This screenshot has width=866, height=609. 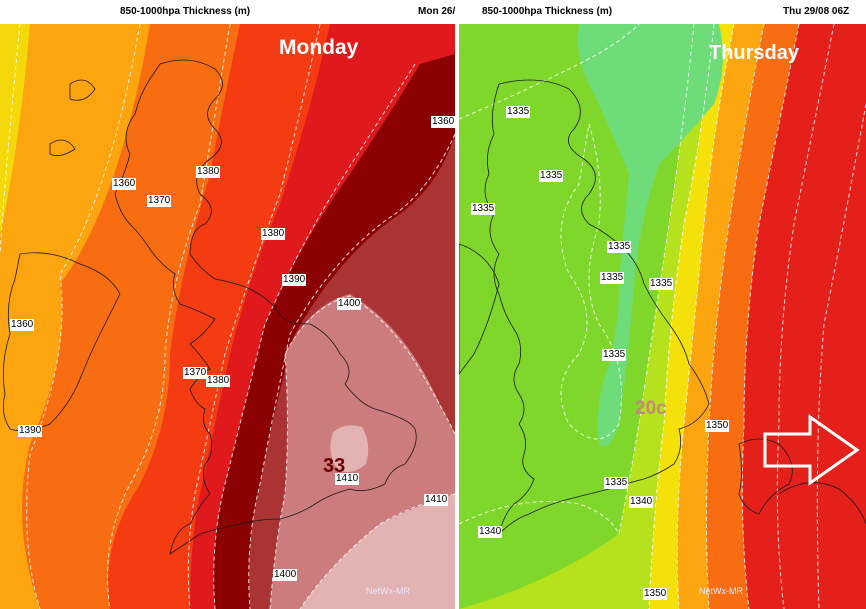 What do you see at coordinates (436, 11) in the screenshot?
I see `map-date: Mon 26/` at bounding box center [436, 11].